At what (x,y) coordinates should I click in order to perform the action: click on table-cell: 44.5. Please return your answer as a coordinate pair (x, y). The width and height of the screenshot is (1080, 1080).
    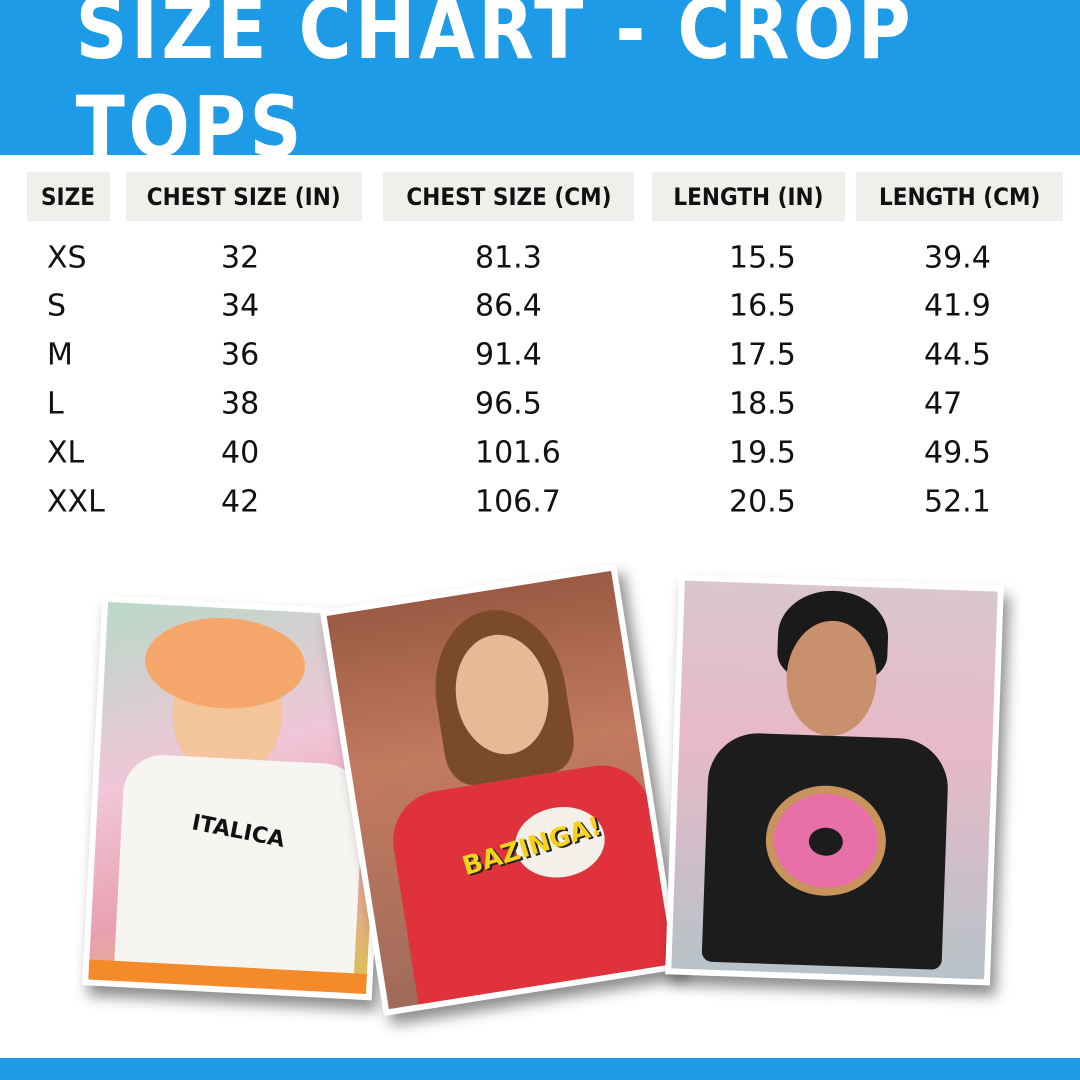
    Looking at the image, I should click on (957, 355).